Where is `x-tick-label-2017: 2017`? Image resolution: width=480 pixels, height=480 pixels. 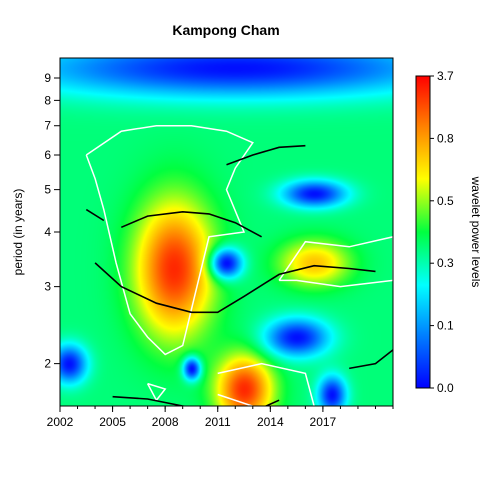
x-tick-label-2017: 2017 is located at coordinates (323, 422).